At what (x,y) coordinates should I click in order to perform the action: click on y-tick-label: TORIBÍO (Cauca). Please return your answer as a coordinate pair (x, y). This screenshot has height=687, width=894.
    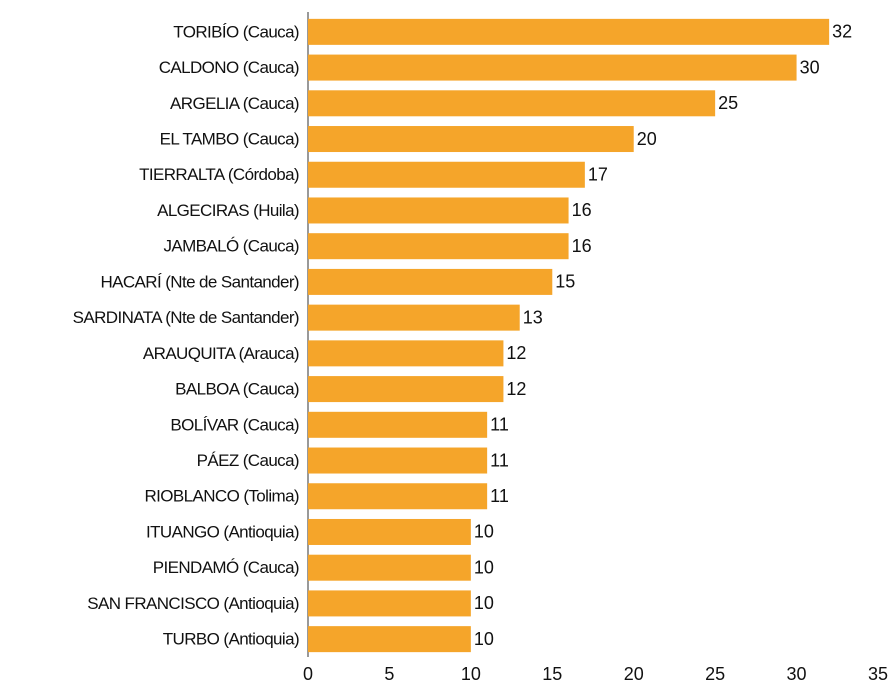
    Looking at the image, I should click on (236, 31).